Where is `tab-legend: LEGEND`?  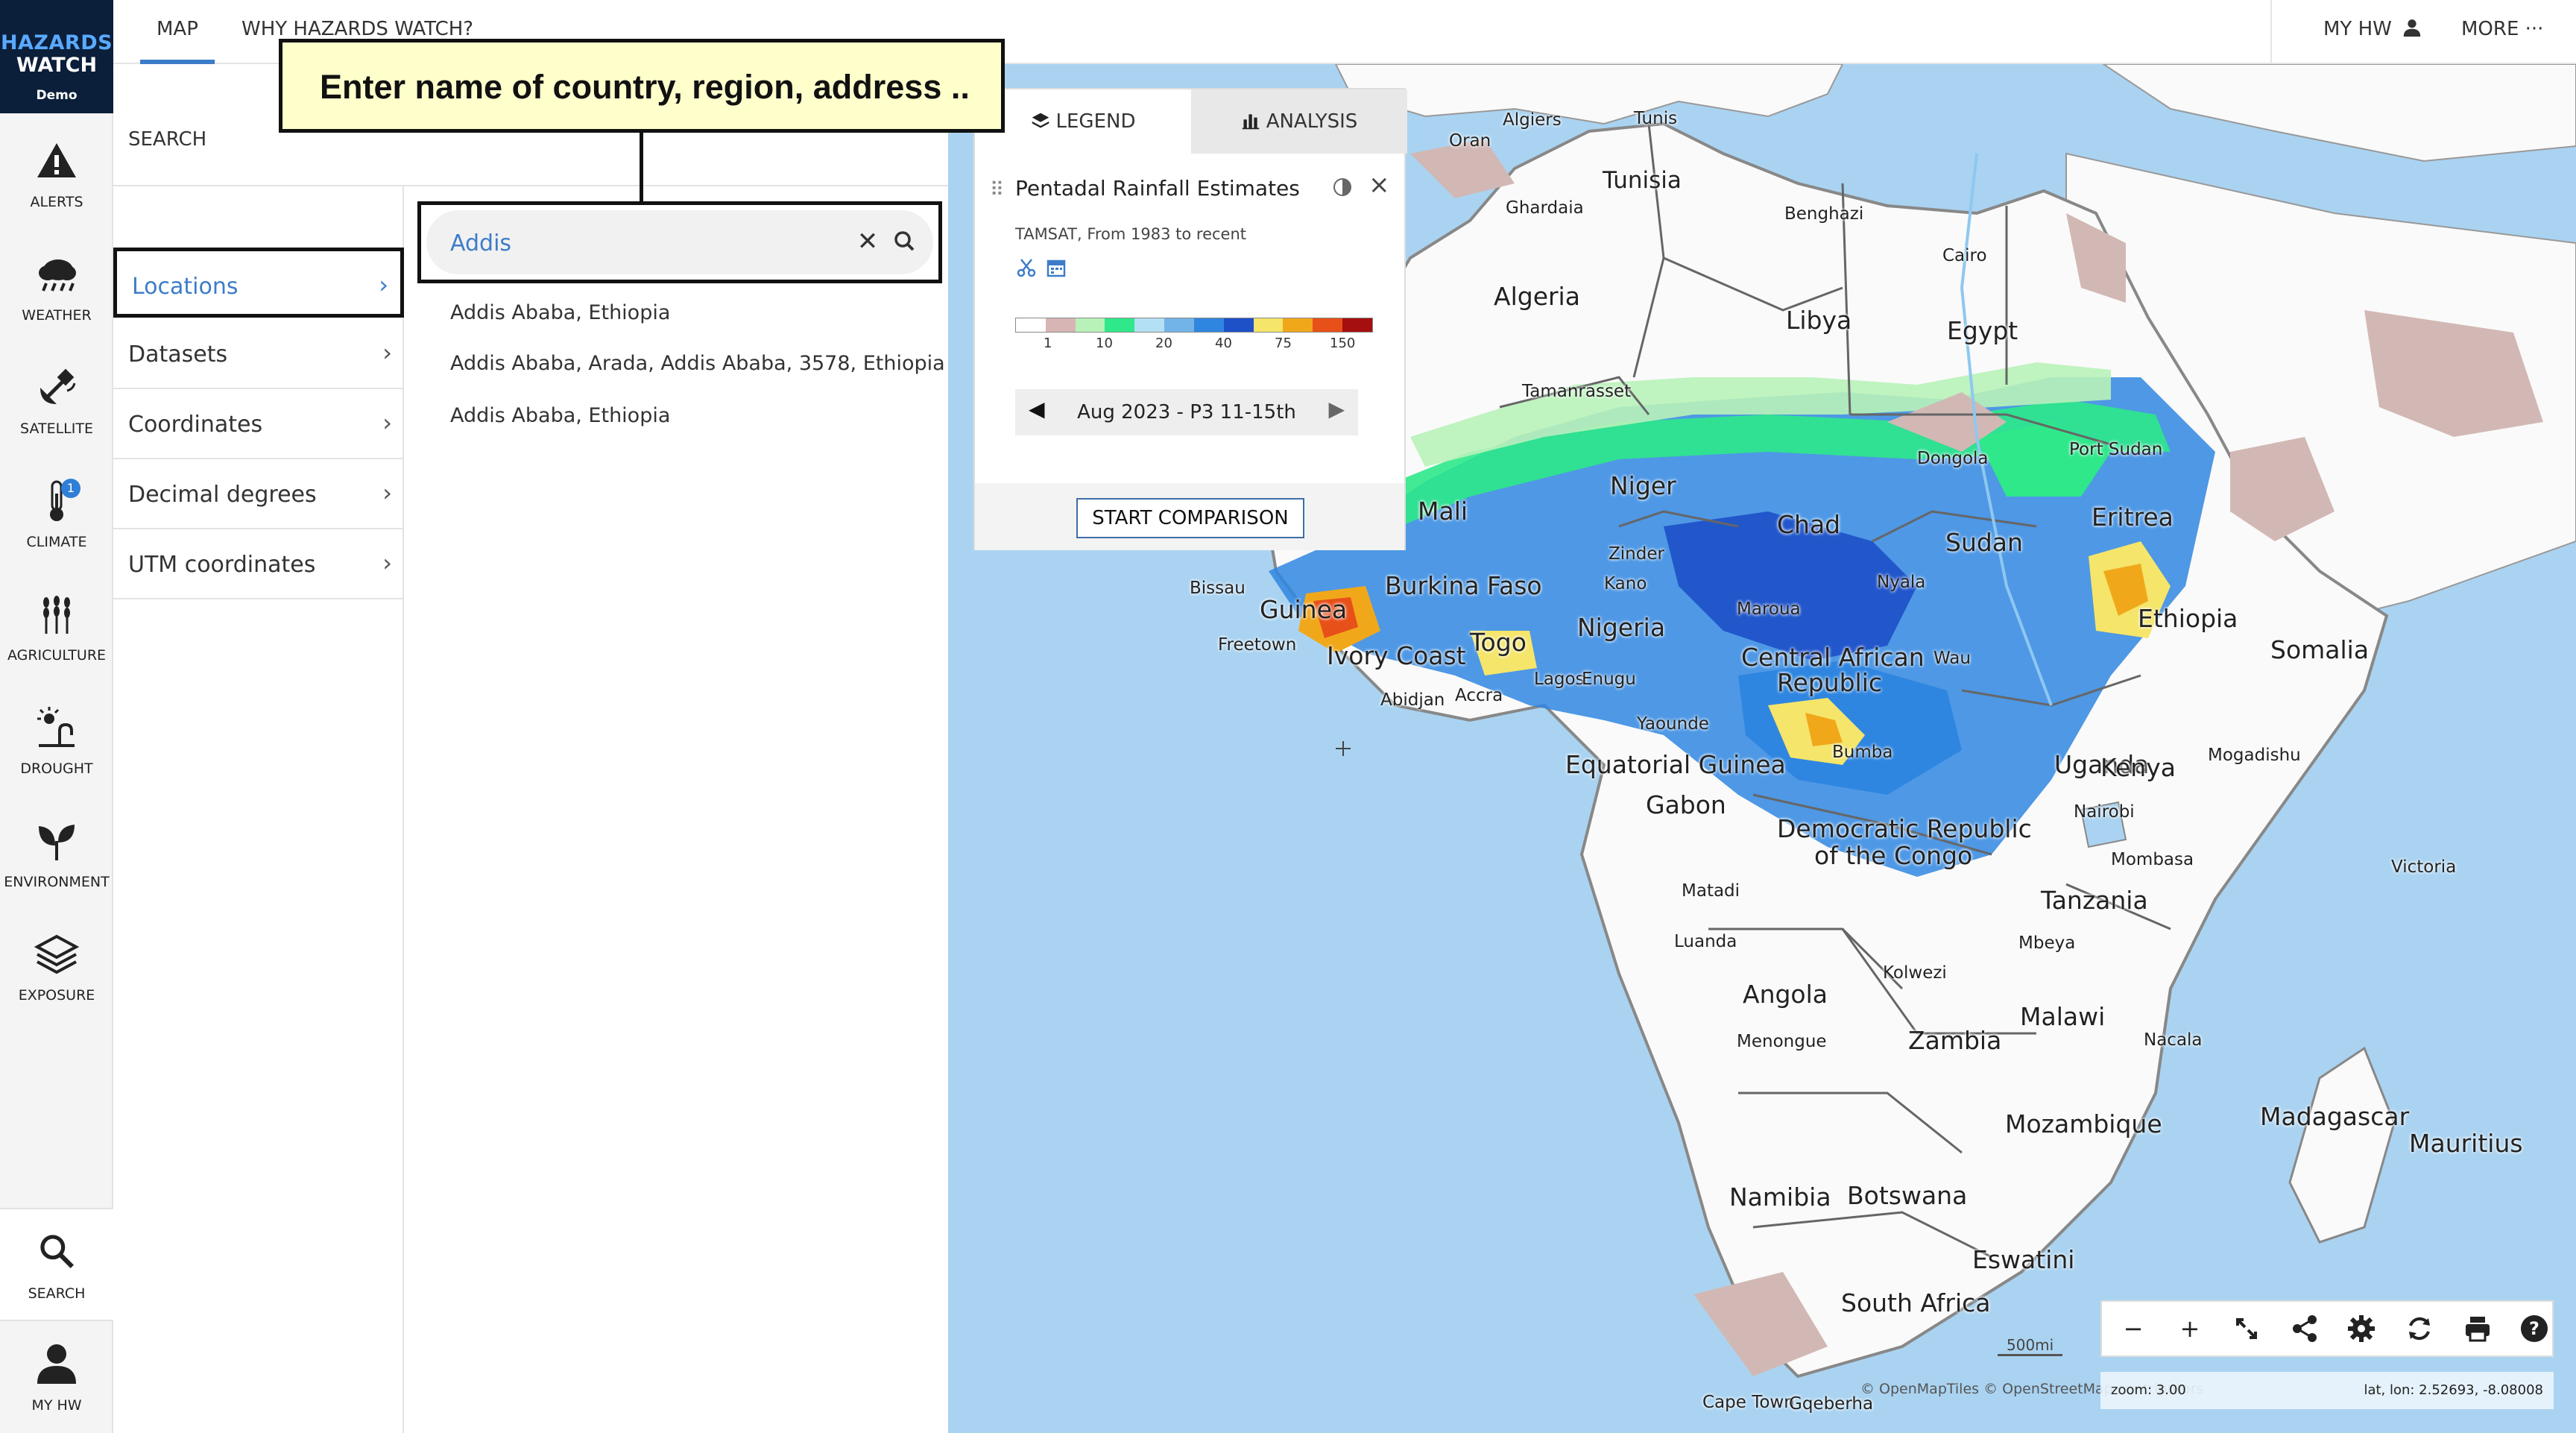 tab-legend: LEGEND is located at coordinates (1083, 122).